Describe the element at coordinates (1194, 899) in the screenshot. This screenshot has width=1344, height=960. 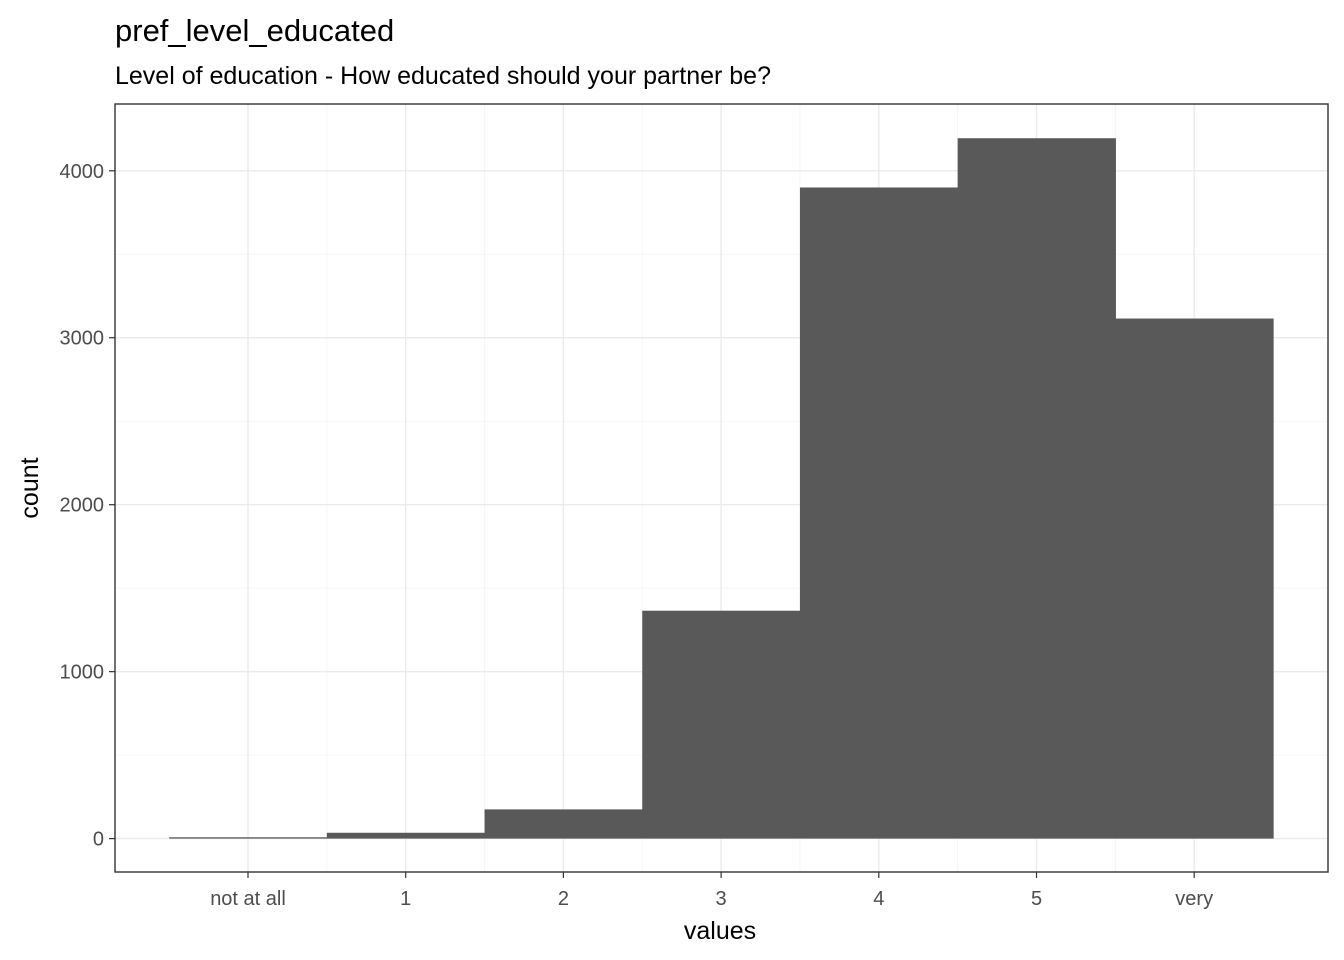
I see `x-tick-label: very` at that location.